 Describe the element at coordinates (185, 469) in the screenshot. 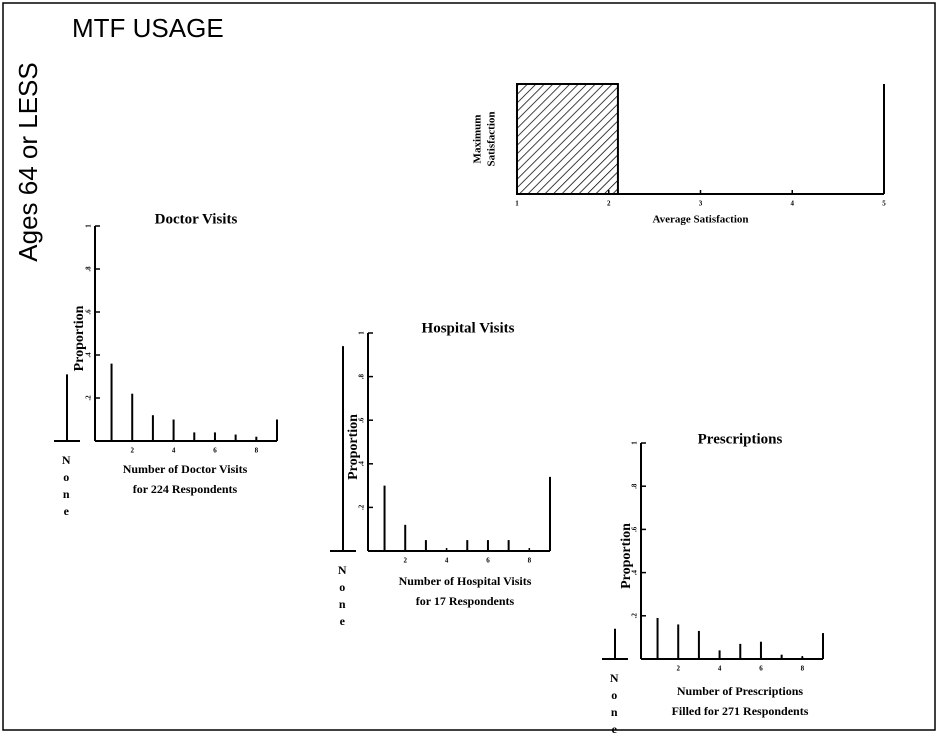

I see `x-label: Number of Doctor Visits` at that location.